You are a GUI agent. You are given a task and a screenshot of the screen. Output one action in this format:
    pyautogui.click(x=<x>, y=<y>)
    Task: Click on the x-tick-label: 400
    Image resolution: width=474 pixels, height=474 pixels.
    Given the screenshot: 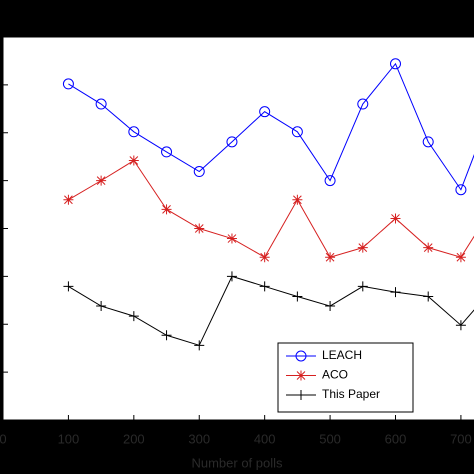 What is the action you would take?
    pyautogui.click(x=265, y=438)
    